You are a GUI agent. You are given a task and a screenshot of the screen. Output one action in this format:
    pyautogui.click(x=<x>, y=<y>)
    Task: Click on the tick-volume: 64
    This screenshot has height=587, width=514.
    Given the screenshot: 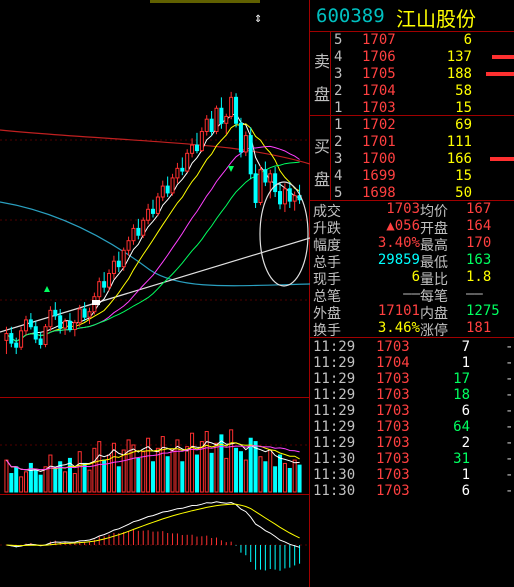 What is the action you would take?
    pyautogui.click(x=461, y=427)
    